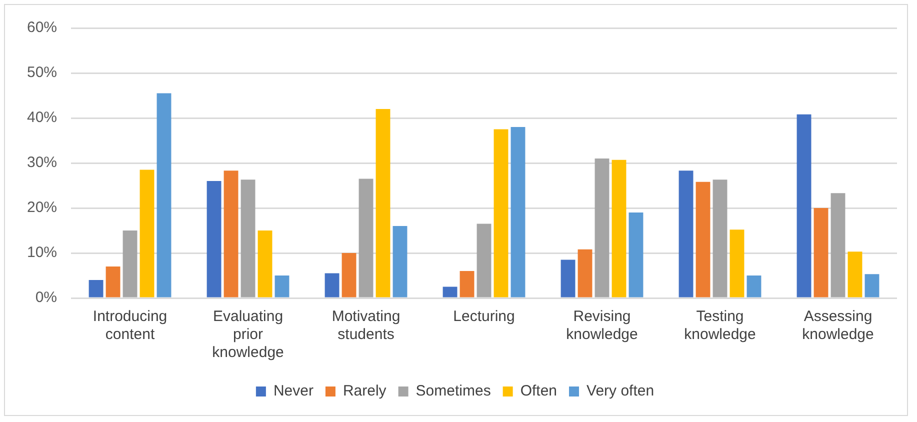  I want to click on x-tick-label: Assessing knowledge, so click(838, 326).